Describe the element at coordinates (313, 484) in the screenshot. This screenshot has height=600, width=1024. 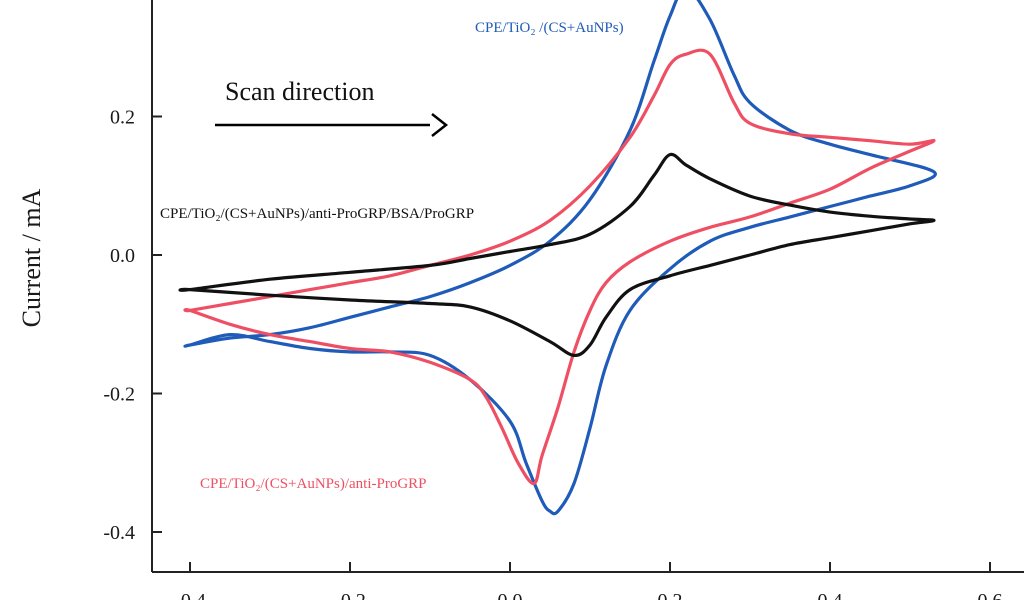
I see `series-label-red: CPE/TiO₂/(CS+AuNPs)/anti-ProGRP` at that location.